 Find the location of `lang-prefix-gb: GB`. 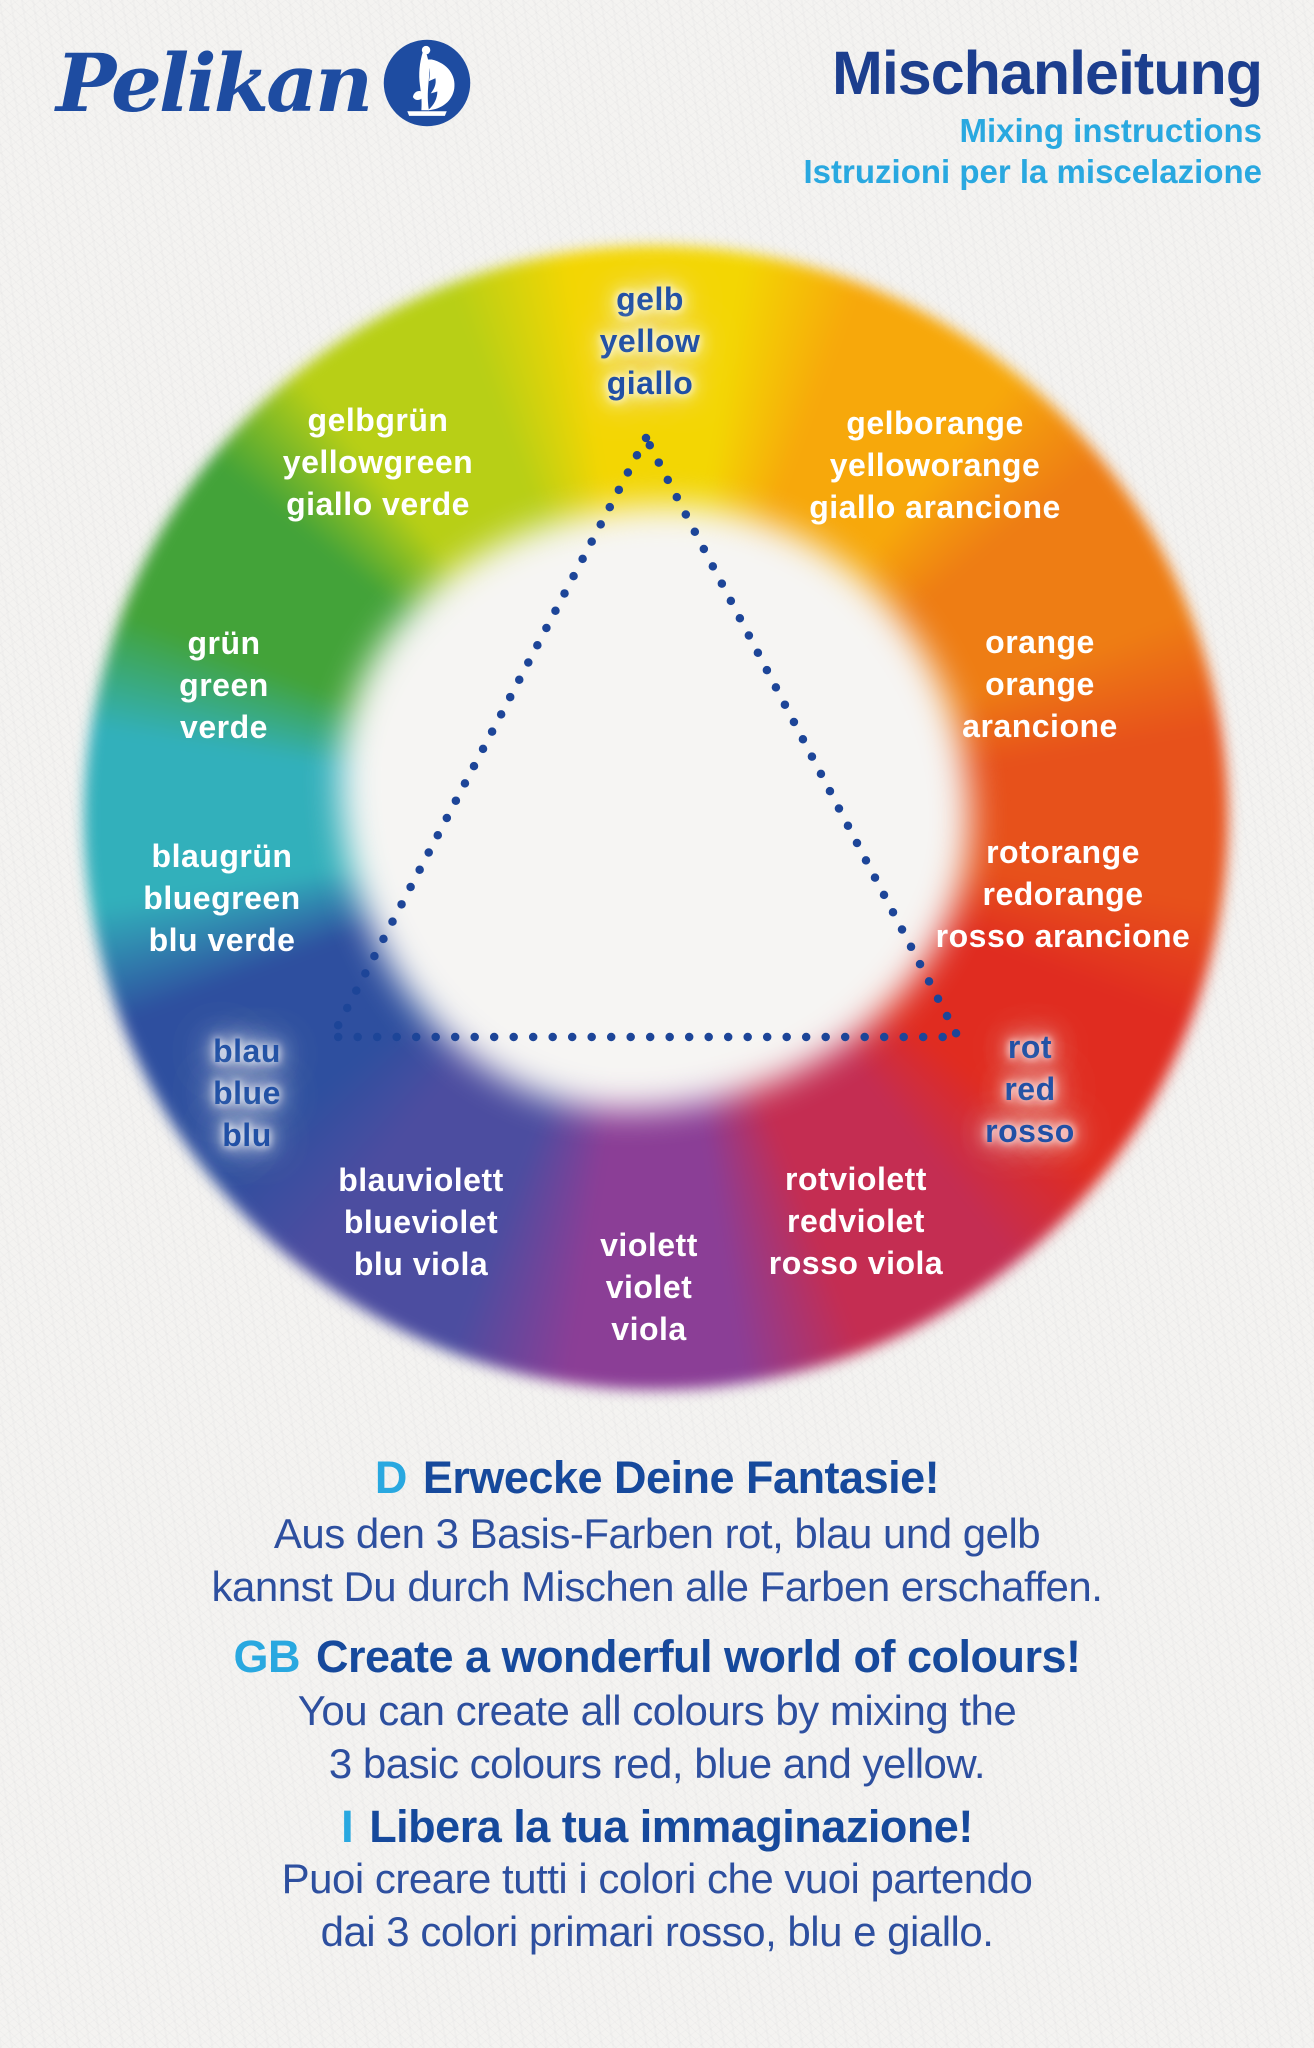

lang-prefix-gb: GB is located at coordinates (266, 1656).